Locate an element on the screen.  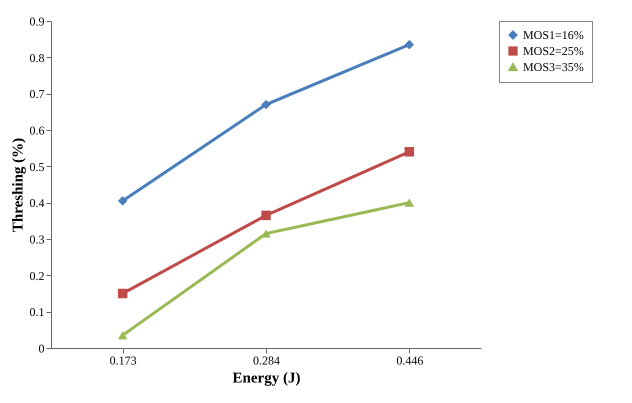
x-axis-title: Energy (J) is located at coordinates (266, 378).